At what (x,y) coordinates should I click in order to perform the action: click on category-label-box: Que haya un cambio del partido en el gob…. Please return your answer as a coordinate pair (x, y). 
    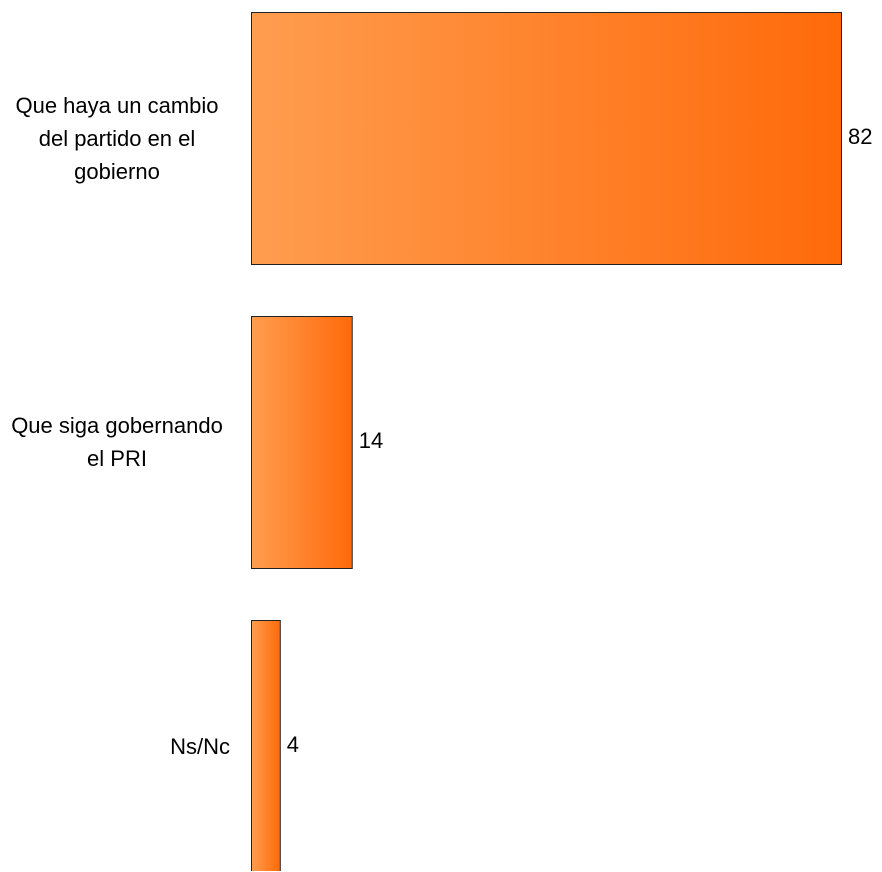
    Looking at the image, I should click on (117, 138).